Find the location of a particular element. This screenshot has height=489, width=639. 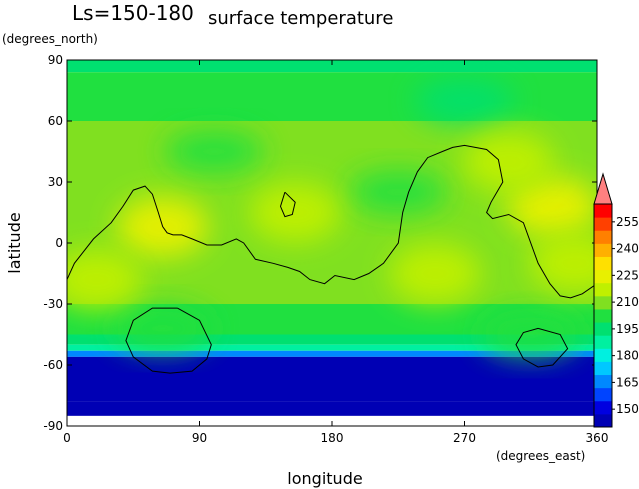

contour-basin-west is located at coordinates (168, 340).